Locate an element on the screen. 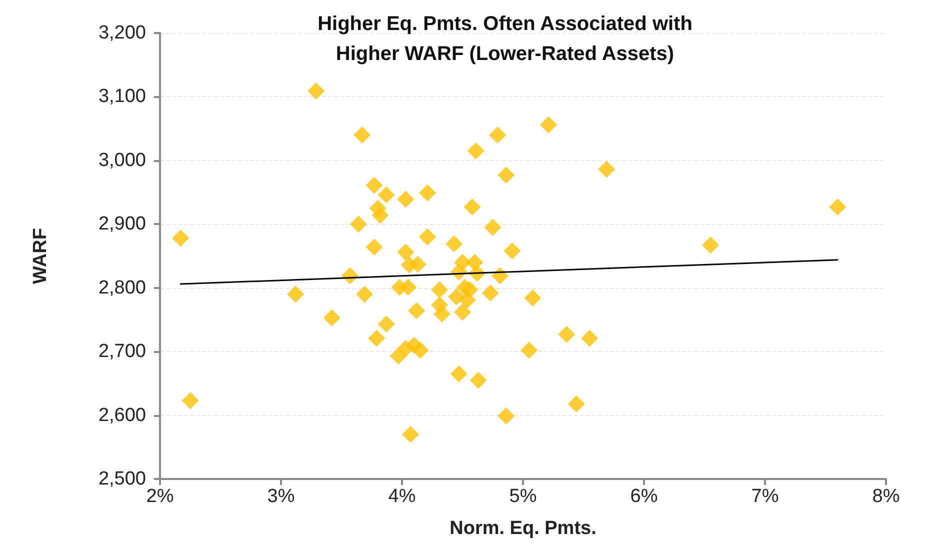 The width and height of the screenshot is (936, 559). y-tick-label: 3,100 is located at coordinates (122, 97).